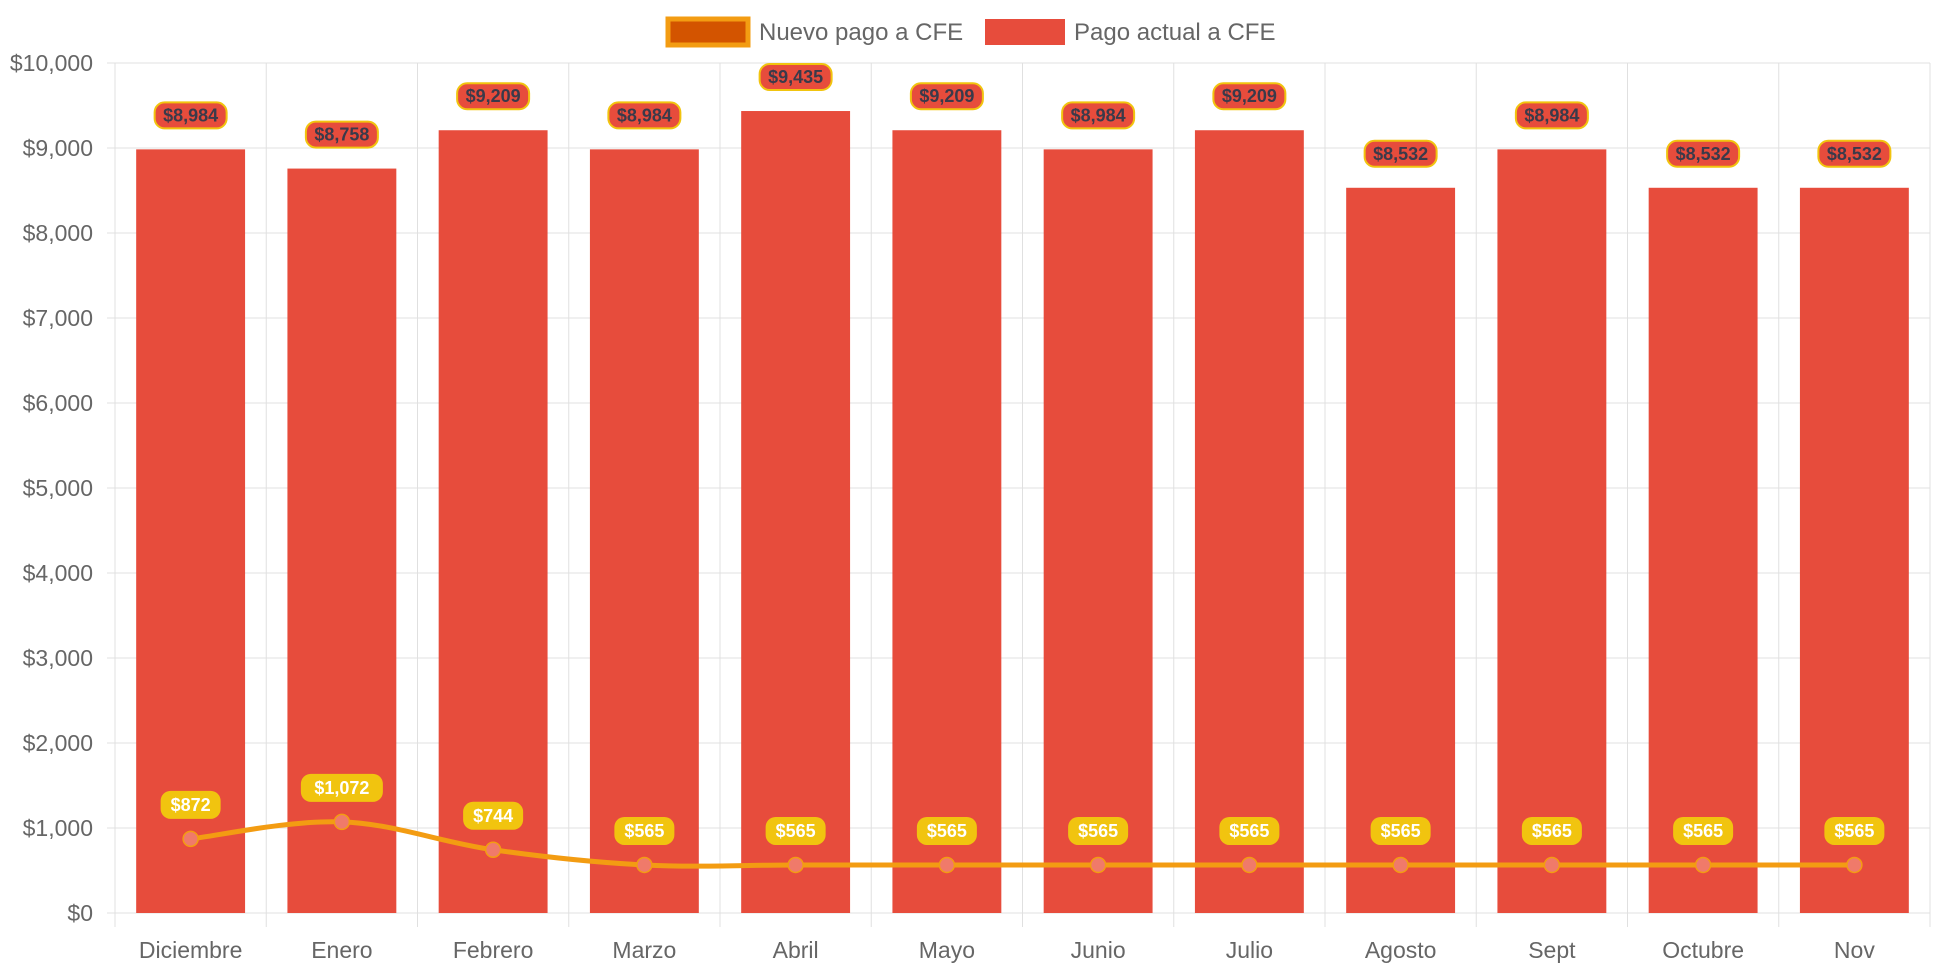 This screenshot has height=970, width=1942. I want to click on line-data-label: $872, so click(190, 804).